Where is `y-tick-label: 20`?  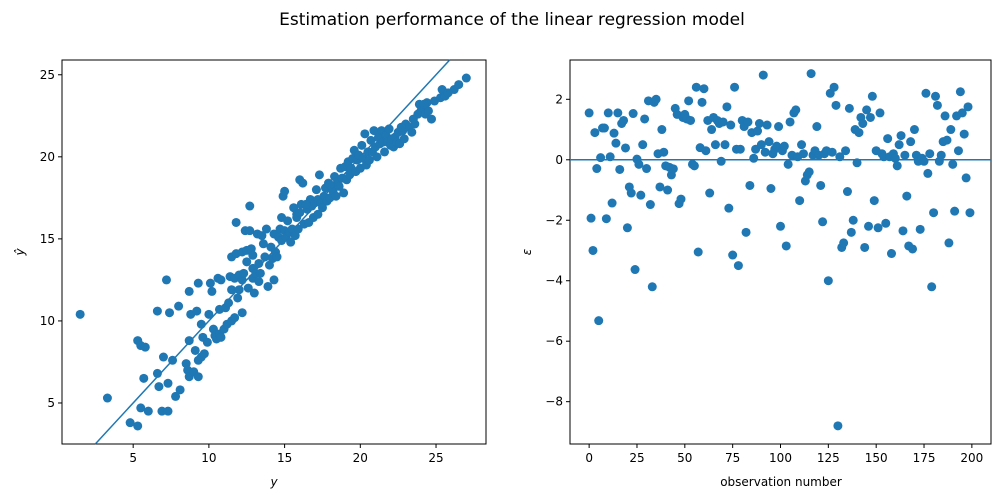
y-tick-label: 20 is located at coordinates (47, 157).